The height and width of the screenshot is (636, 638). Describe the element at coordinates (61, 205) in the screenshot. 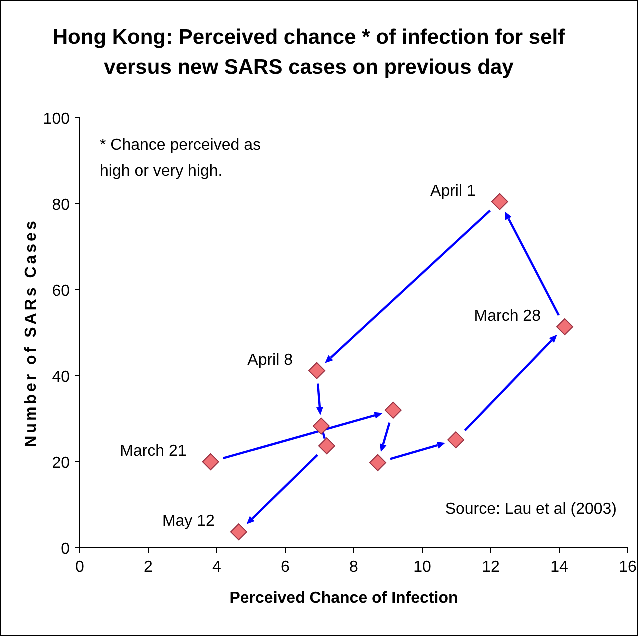

I see `y-tick-label: 80` at that location.